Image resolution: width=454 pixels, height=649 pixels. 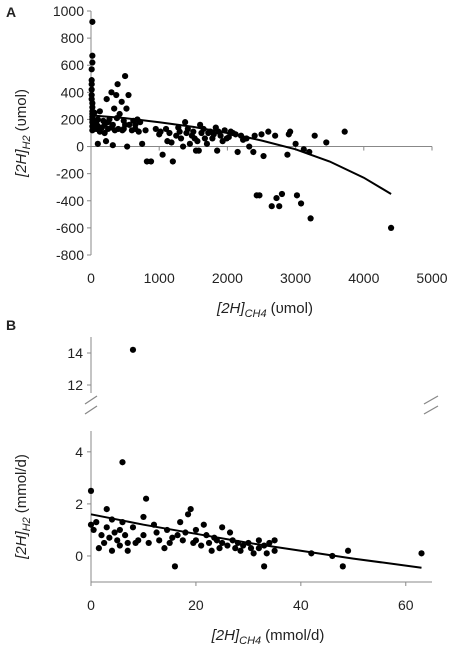 What do you see at coordinates (23, 507) in the screenshot?
I see `svg-text:[2H]H2(mmol/d): [2H]H2 (mmol/d)` at bounding box center [23, 507].